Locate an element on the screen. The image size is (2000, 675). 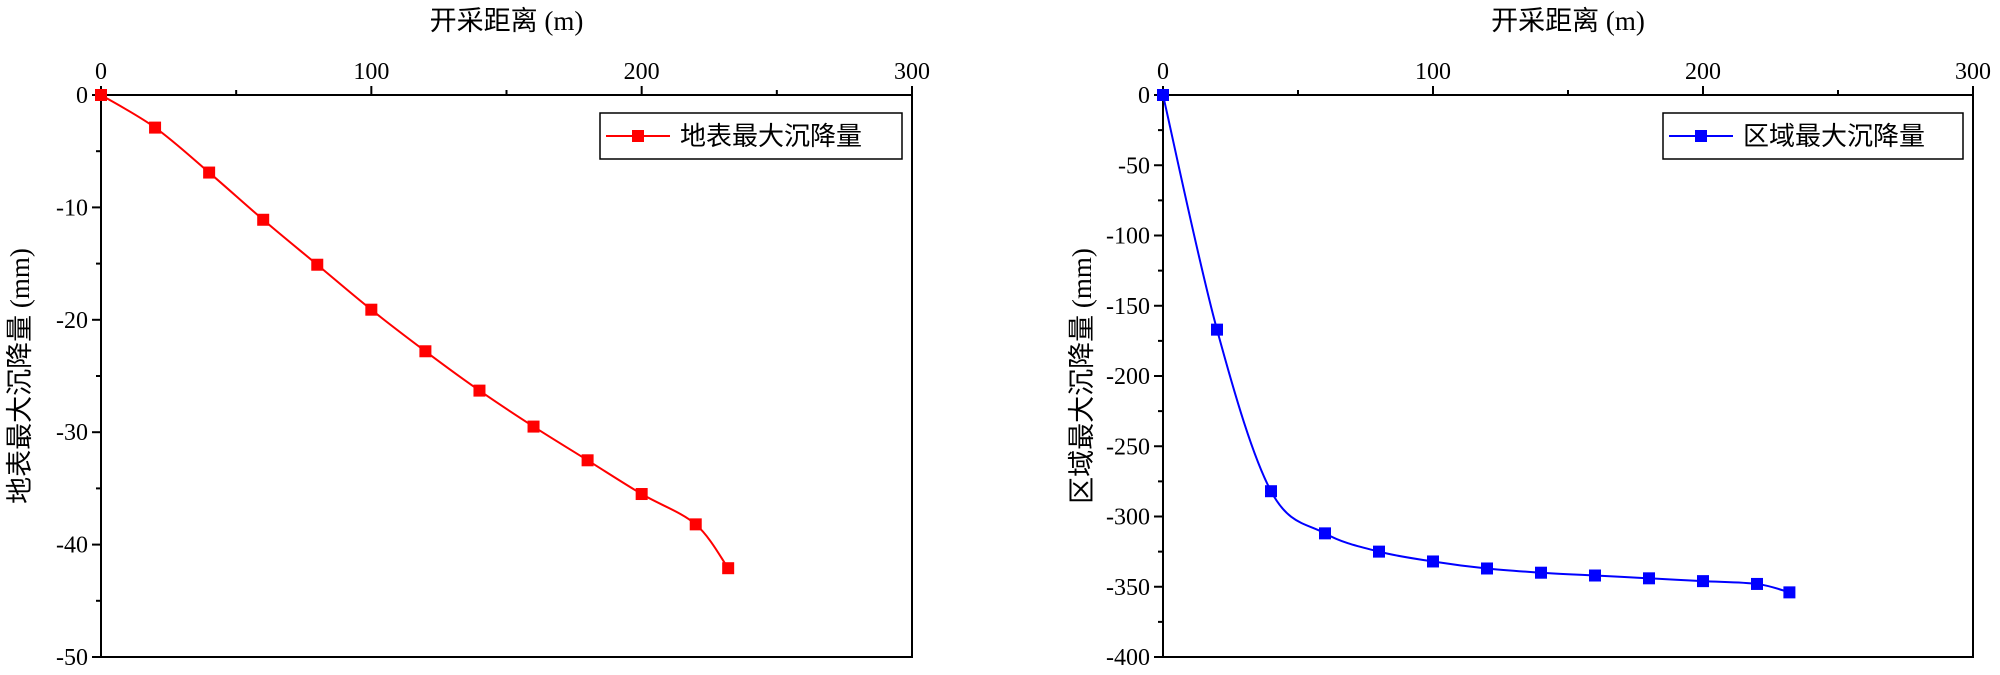
y-axis-title: 区域最大沉降量 (mm) is located at coordinates (1082, 376).